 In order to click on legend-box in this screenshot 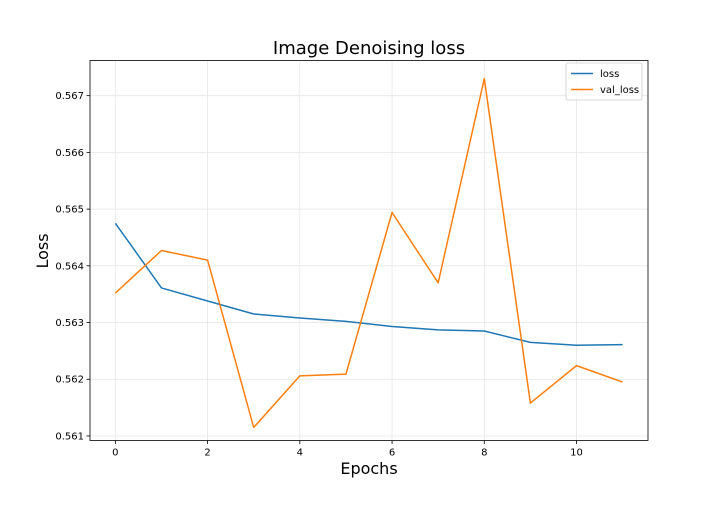, I will do `click(604, 81)`.